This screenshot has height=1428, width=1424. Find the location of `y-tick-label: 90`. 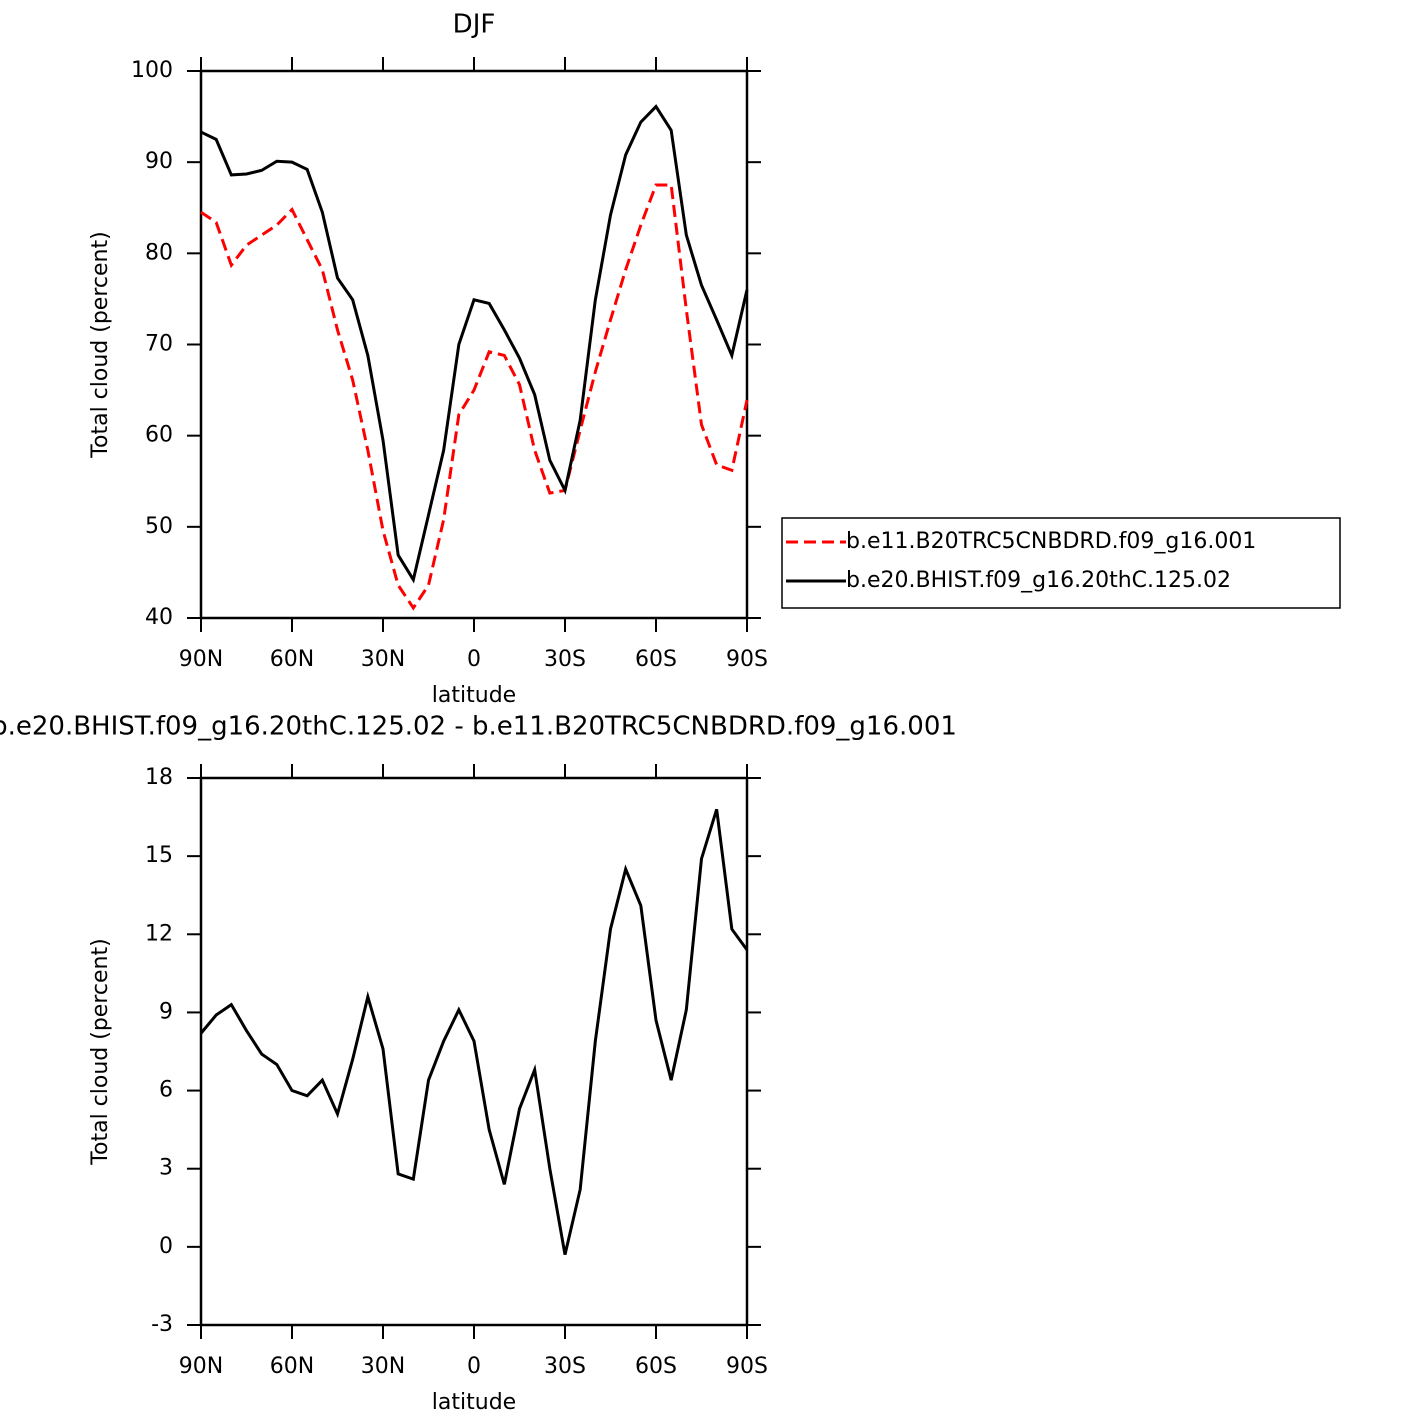

y-tick-label: 90 is located at coordinates (159, 161).